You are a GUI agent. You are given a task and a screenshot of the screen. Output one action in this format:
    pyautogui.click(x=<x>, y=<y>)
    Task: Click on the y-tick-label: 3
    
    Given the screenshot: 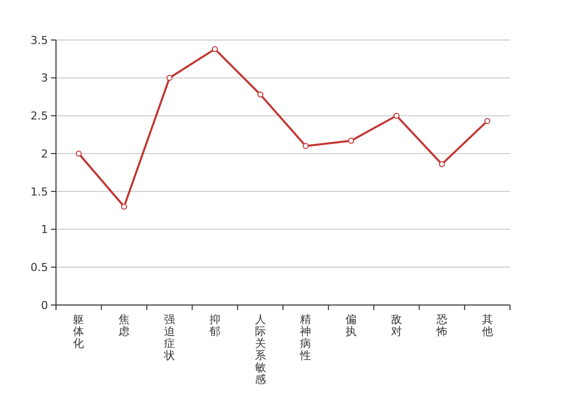 What is the action you would take?
    pyautogui.click(x=44, y=78)
    